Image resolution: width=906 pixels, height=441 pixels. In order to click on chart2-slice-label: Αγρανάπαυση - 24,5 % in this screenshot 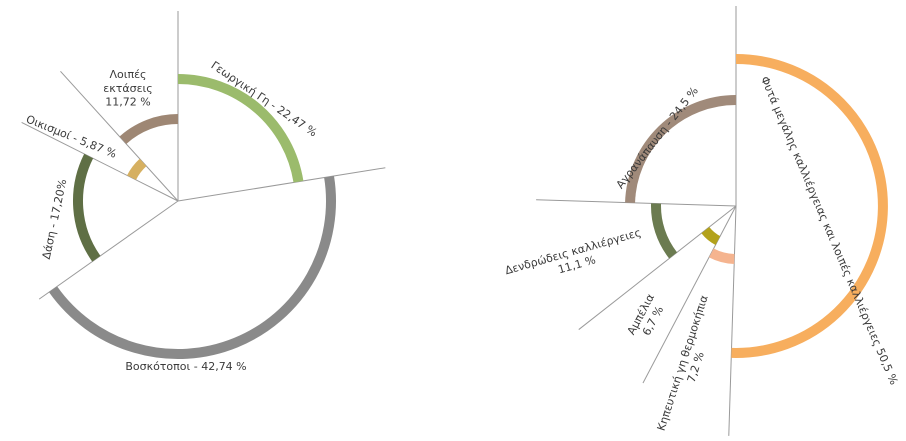, I will do `click(657, 137)`.